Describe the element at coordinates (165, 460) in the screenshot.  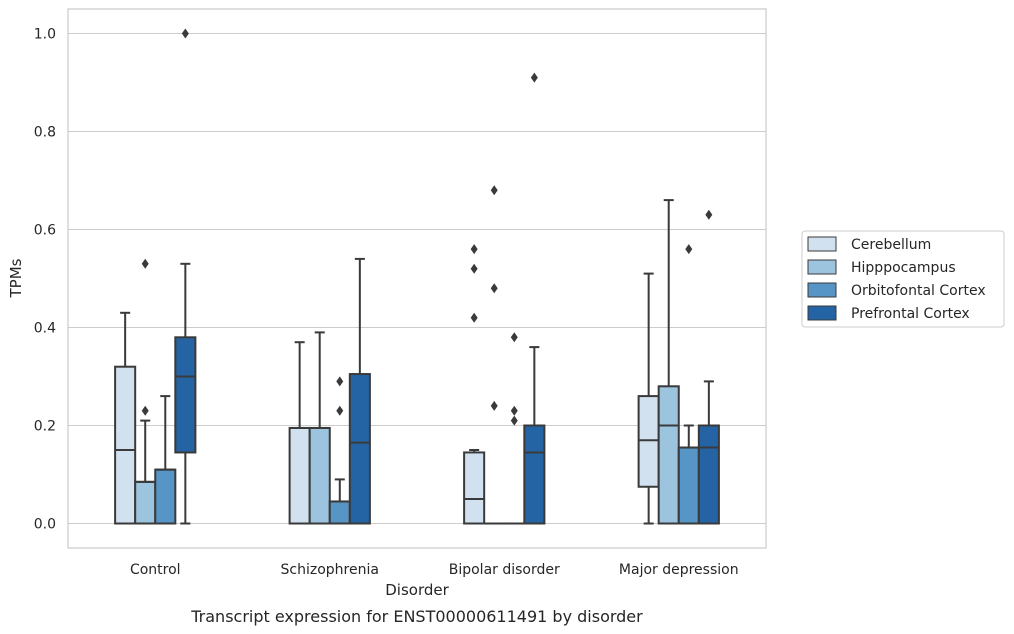
I see `box-control-orbitofontal-cortex` at that location.